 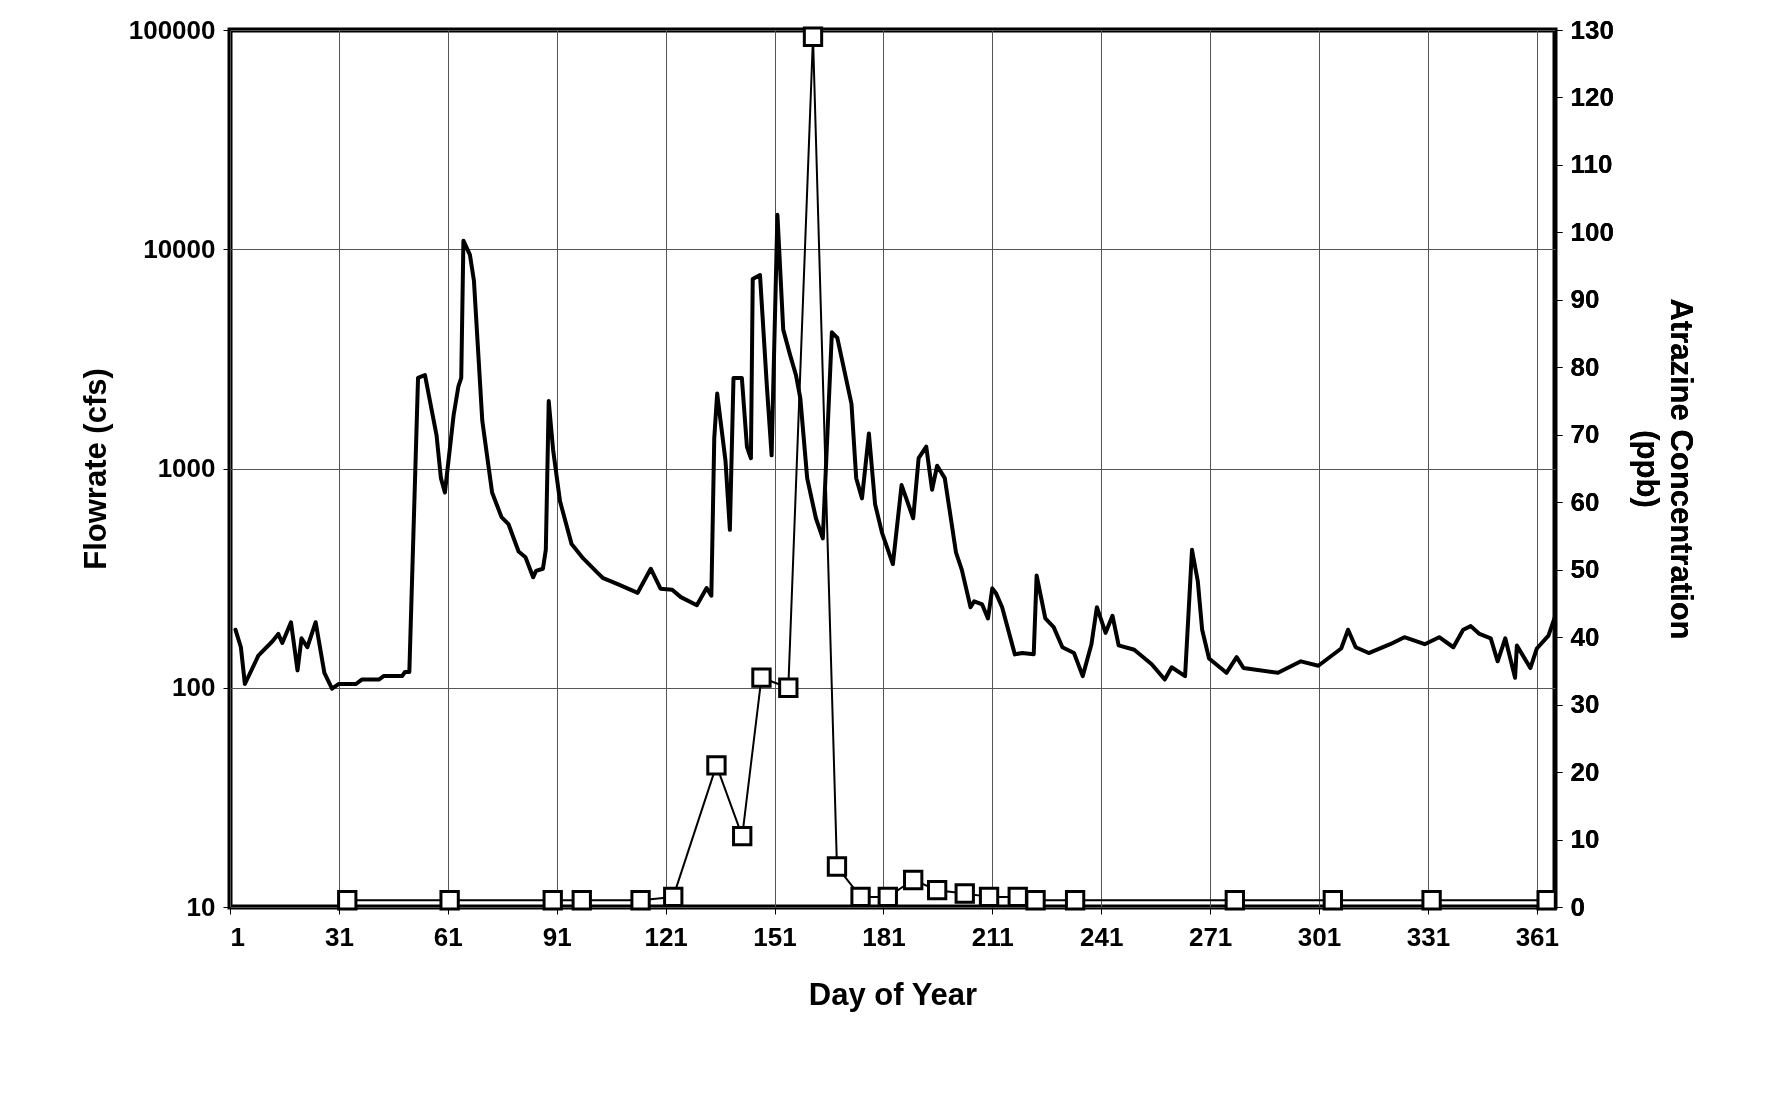 What do you see at coordinates (1585, 501) in the screenshot?
I see `y2-tick-label: 60` at bounding box center [1585, 501].